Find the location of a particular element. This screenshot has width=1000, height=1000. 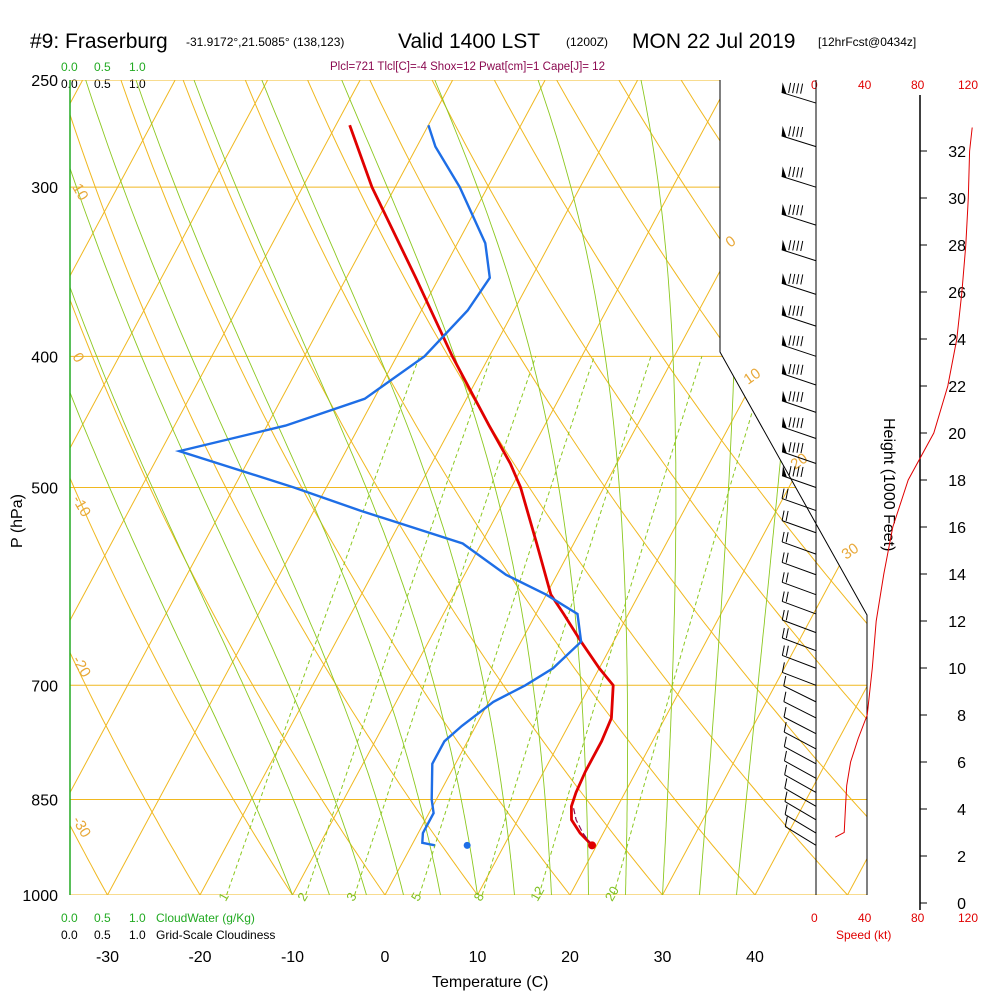

height-tick-label: 4 is located at coordinates (961, 810).